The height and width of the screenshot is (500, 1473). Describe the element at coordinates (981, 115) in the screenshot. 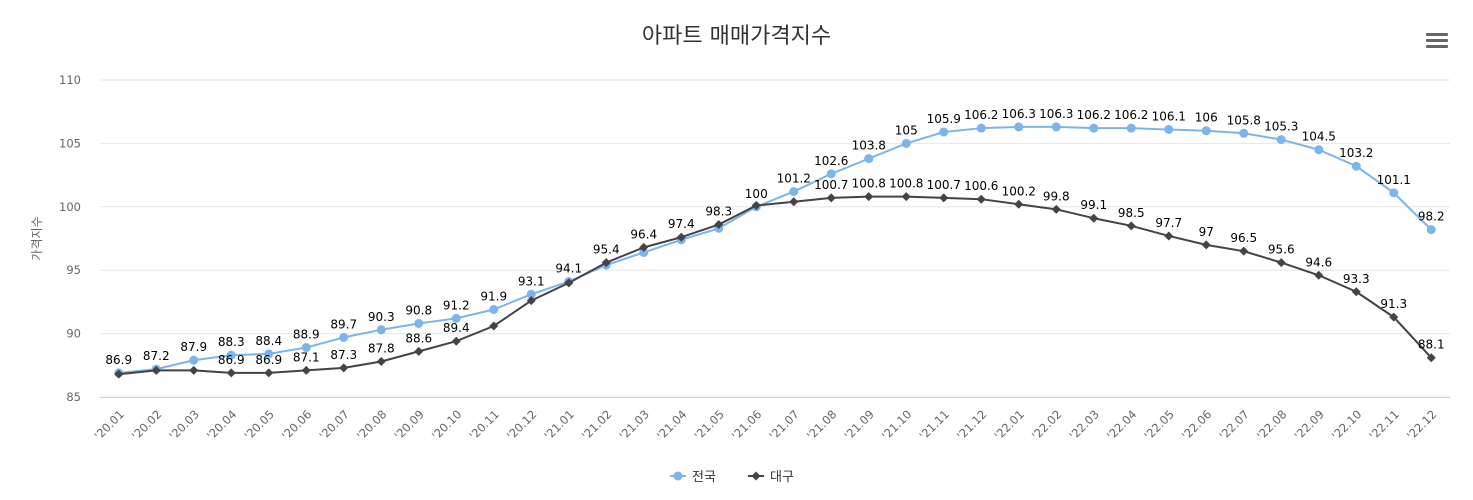

I see `data-label: 106.2` at that location.